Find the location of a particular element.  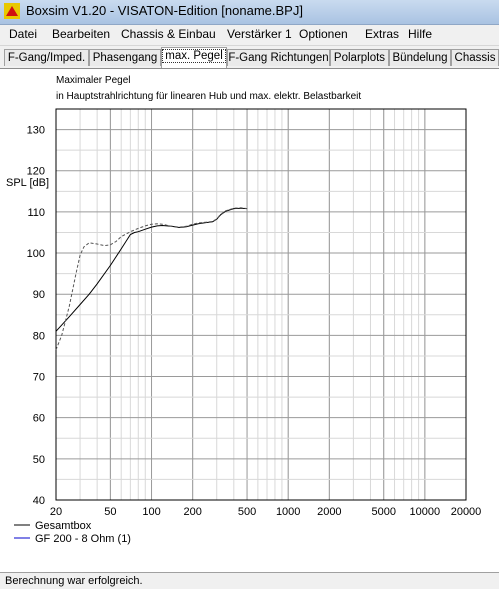

x-tick-label: 20 is located at coordinates (56, 512).